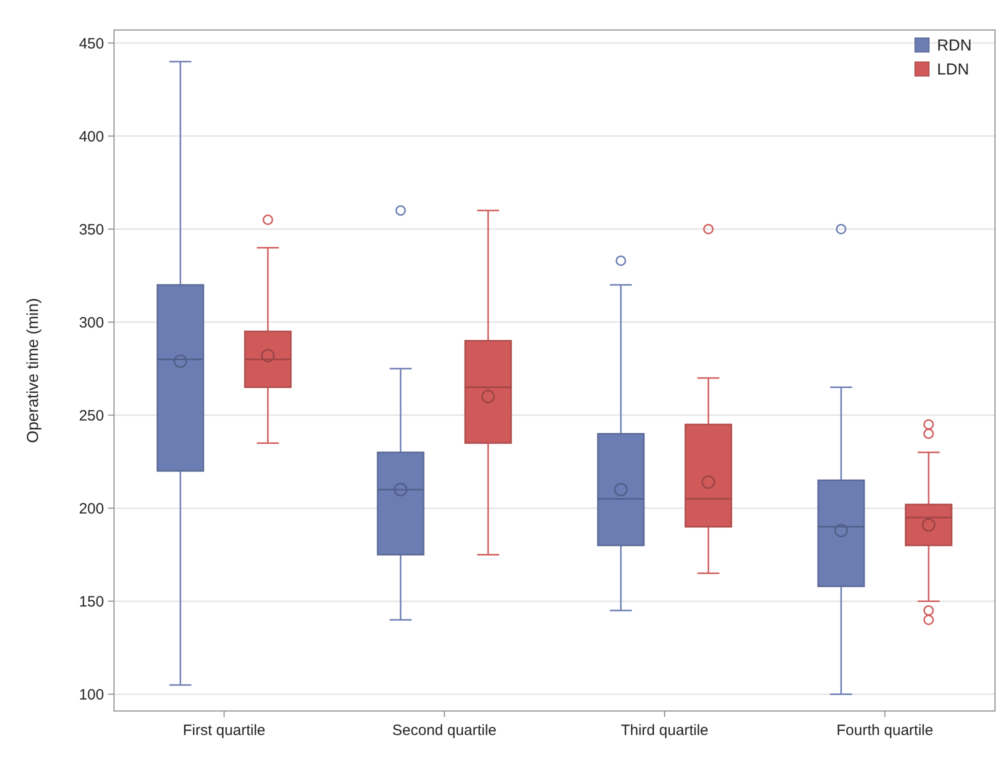 The width and height of the screenshot is (1000, 757). What do you see at coordinates (953, 70) in the screenshot?
I see `legend-label: LDN` at bounding box center [953, 70].